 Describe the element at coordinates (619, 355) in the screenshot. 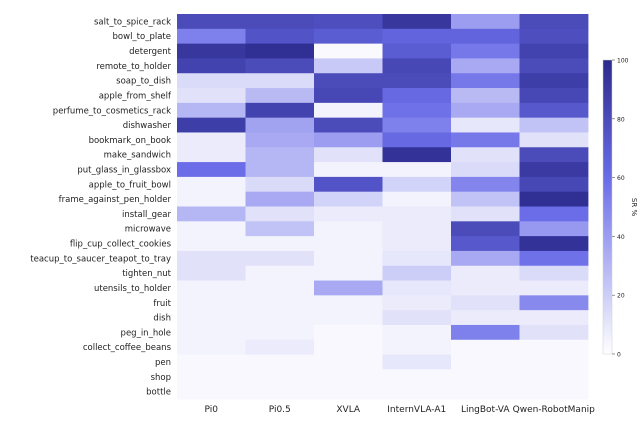

I see `colorbar-tick-label: 0` at that location.